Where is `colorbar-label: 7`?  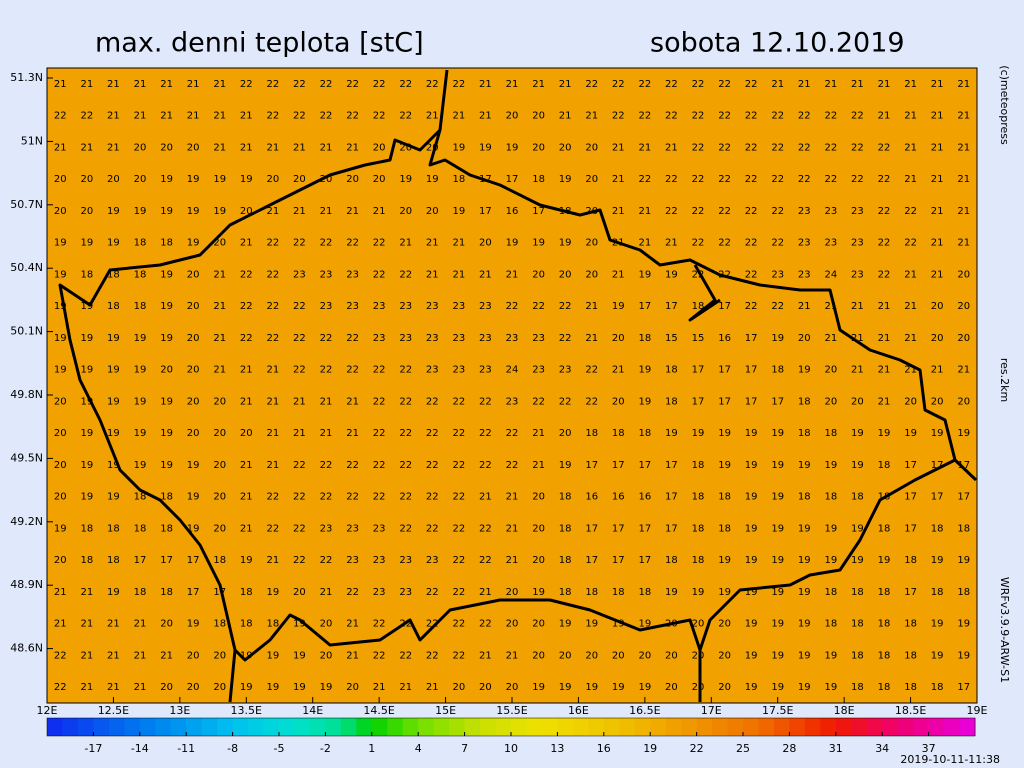 colorbar-label: 7 is located at coordinates (464, 748).